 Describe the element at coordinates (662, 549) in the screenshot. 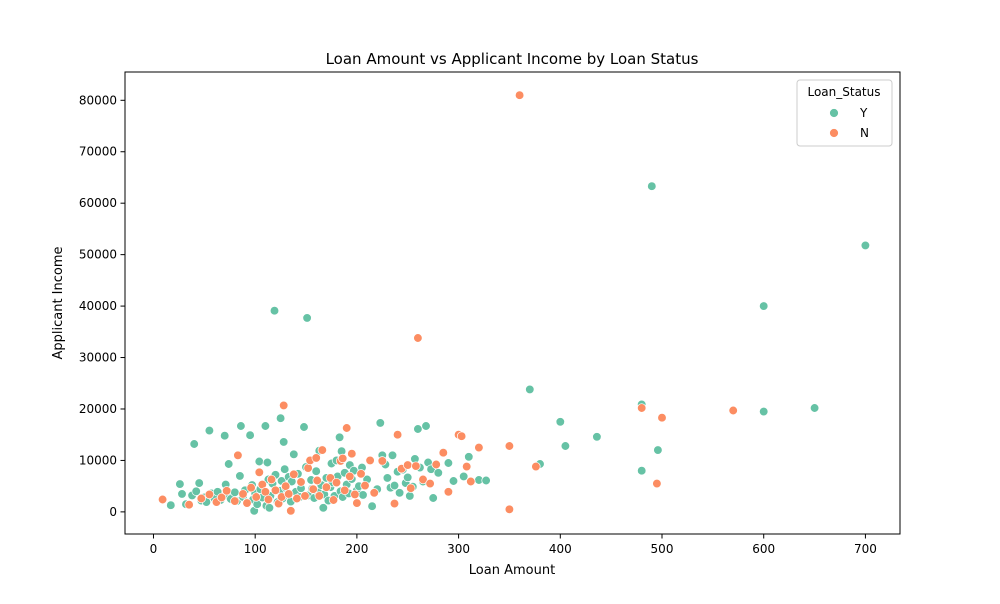

I see `x-tick-label: 500` at that location.